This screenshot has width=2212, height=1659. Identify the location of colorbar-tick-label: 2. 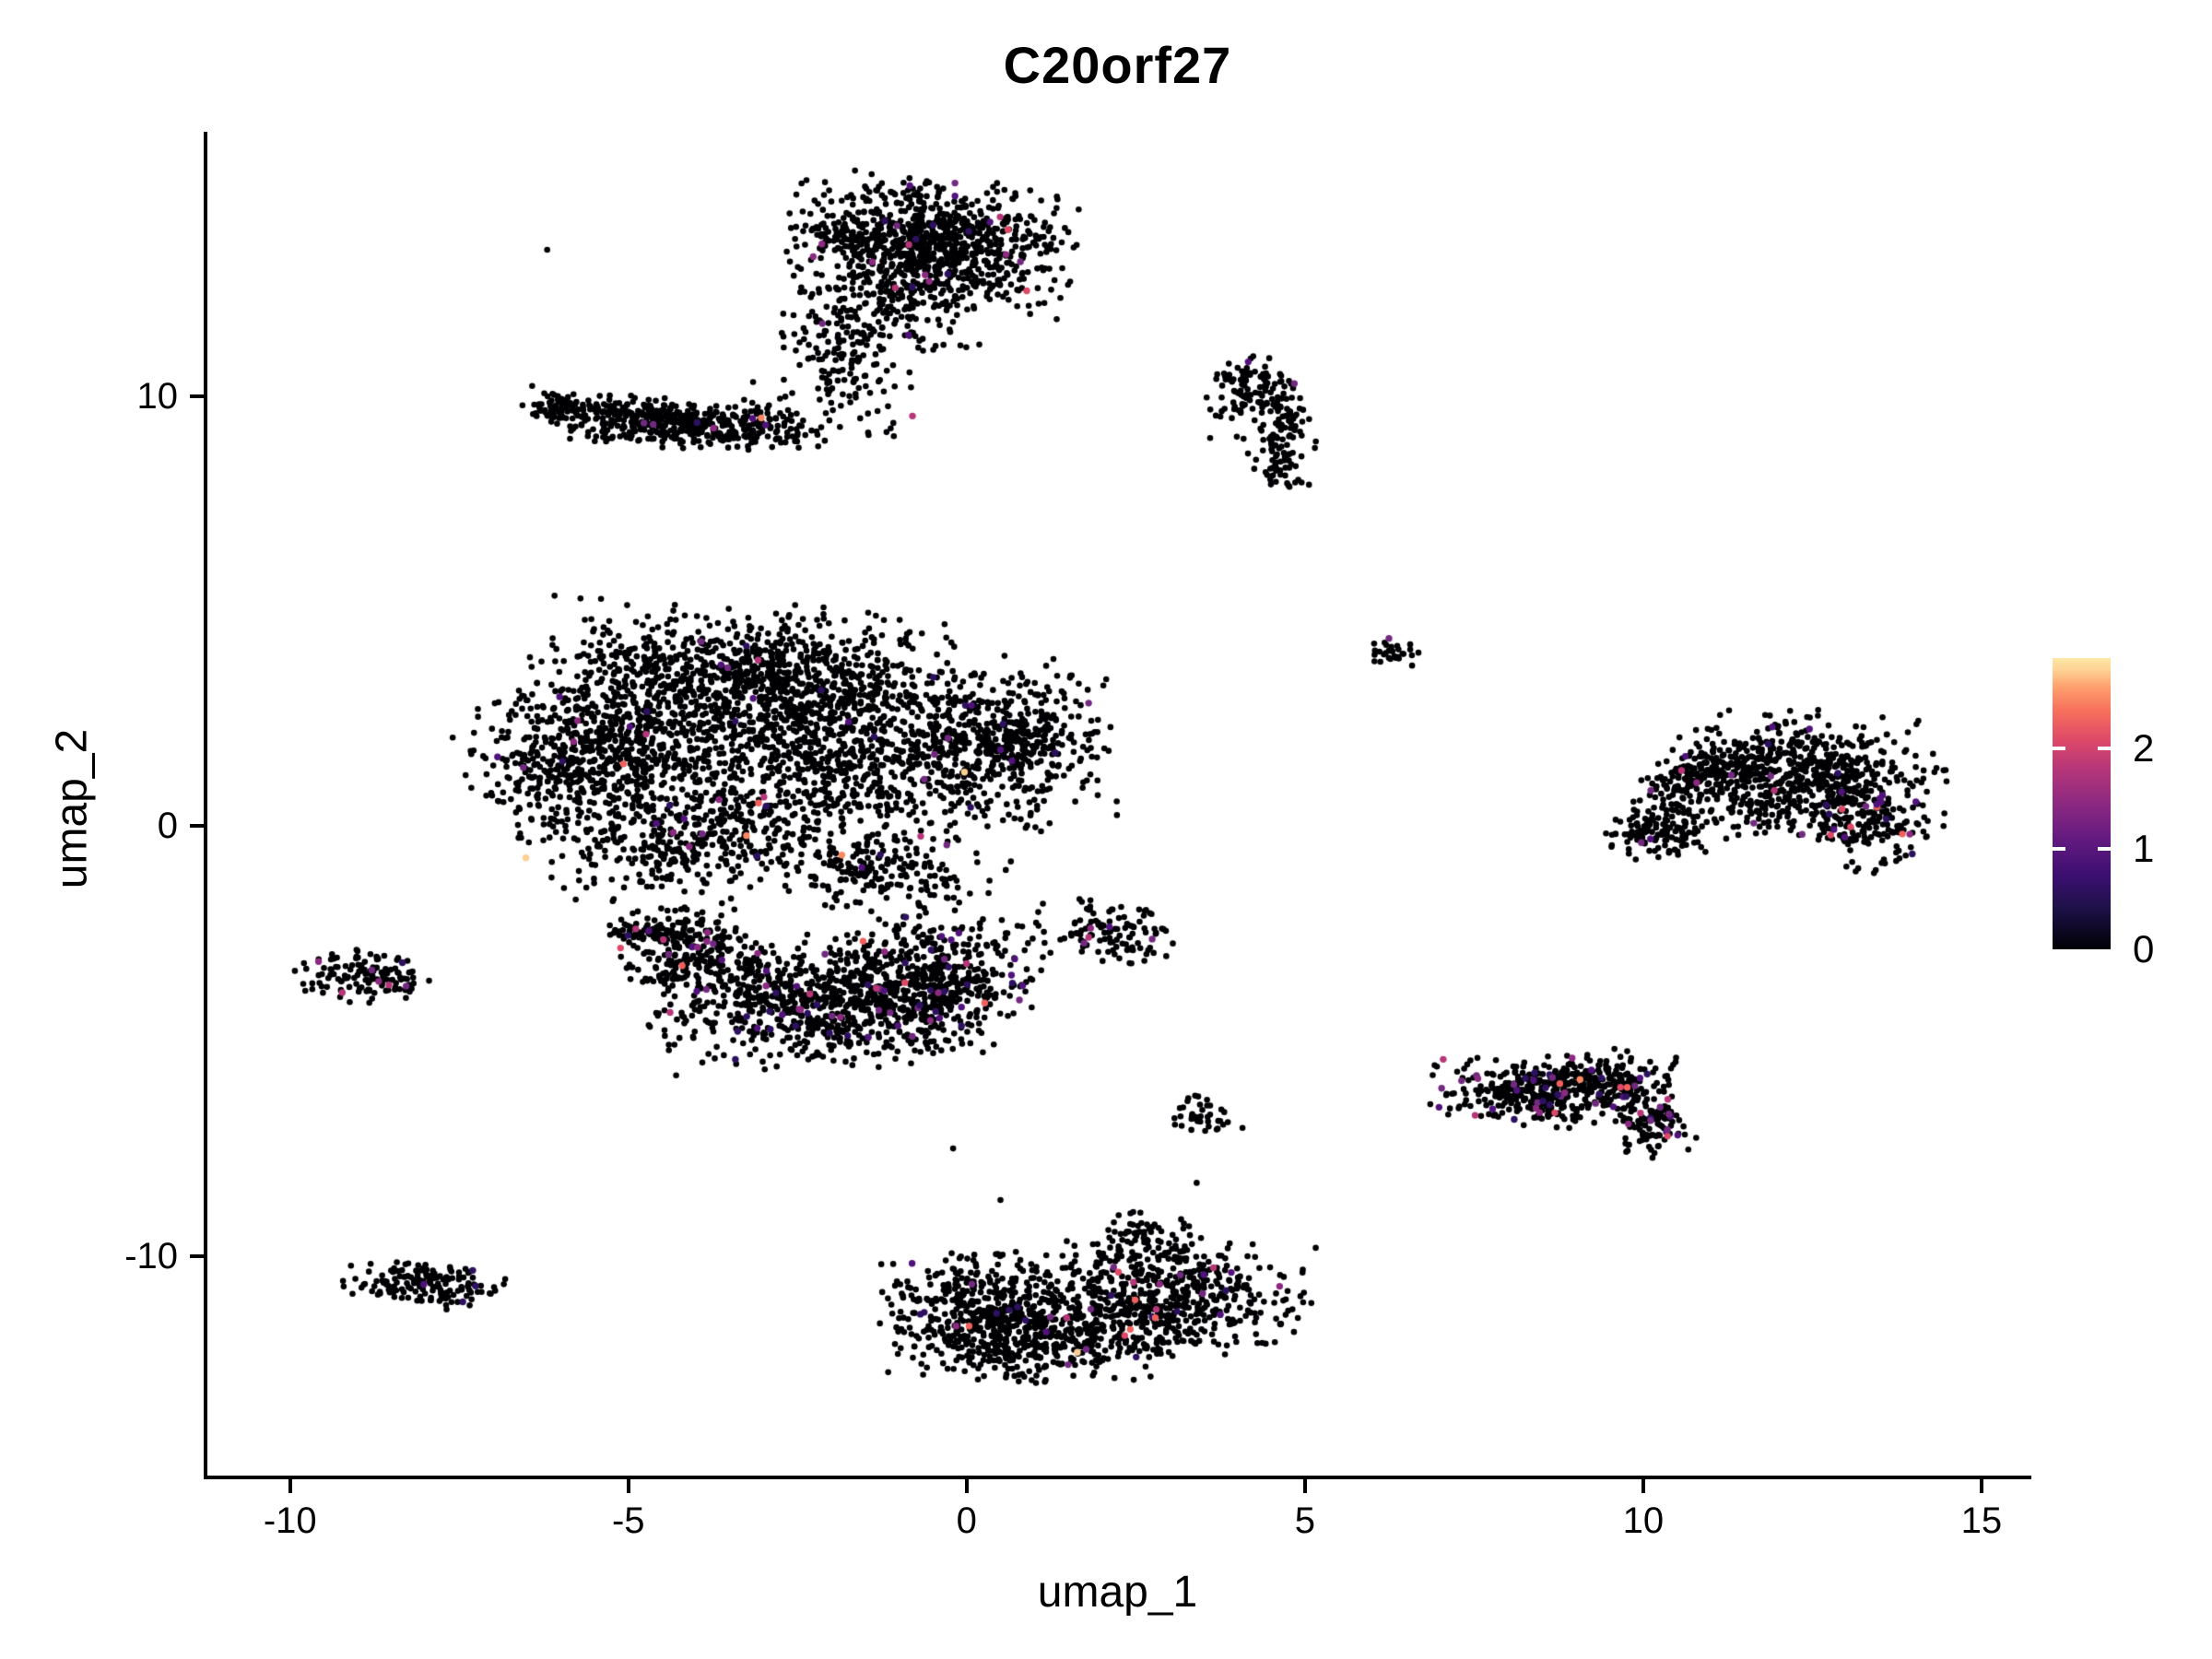
(2144, 748).